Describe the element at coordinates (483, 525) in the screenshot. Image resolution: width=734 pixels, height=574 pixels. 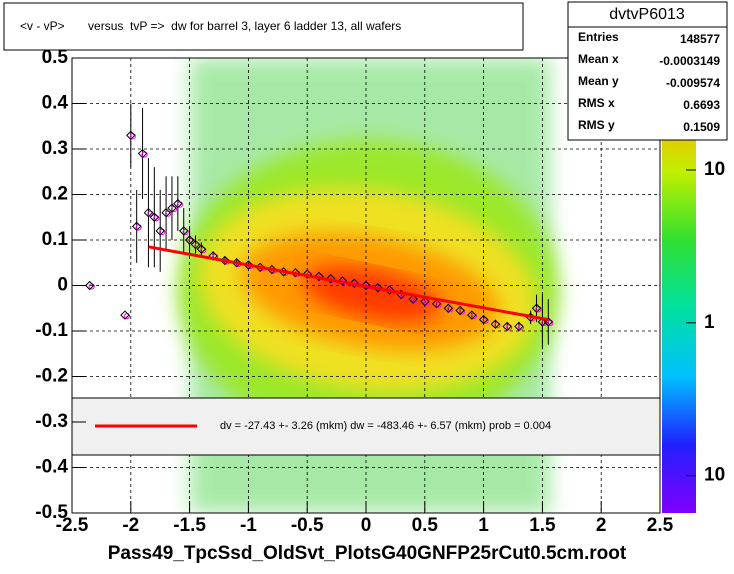
I see `x-tick-label: 1` at that location.